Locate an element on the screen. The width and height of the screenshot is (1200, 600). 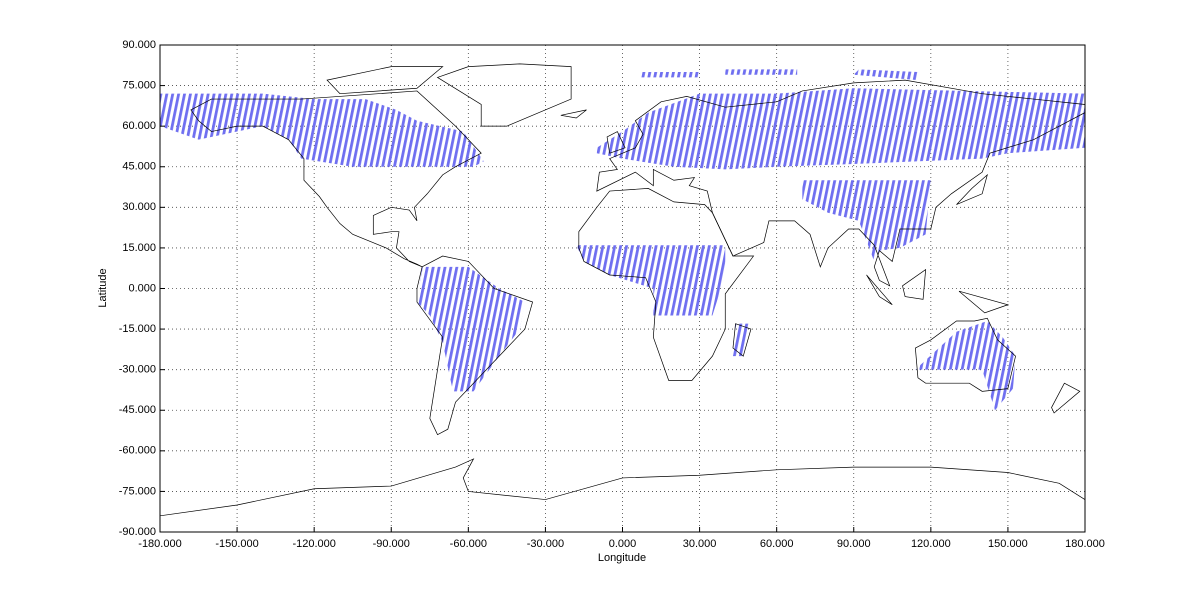
x-tick-label: -30.000 is located at coordinates (545, 544).